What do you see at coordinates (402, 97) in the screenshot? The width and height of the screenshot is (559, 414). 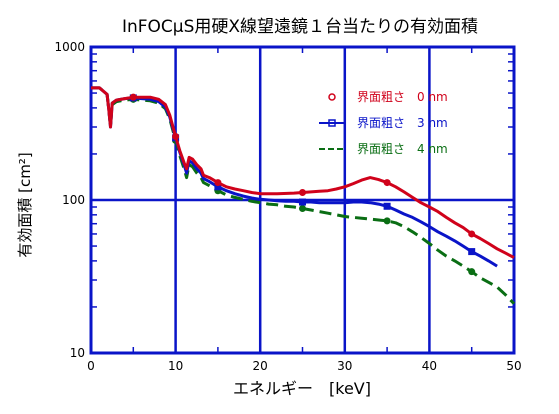 I see `legend-label: 界面粗さ 0 nm` at bounding box center [402, 97].